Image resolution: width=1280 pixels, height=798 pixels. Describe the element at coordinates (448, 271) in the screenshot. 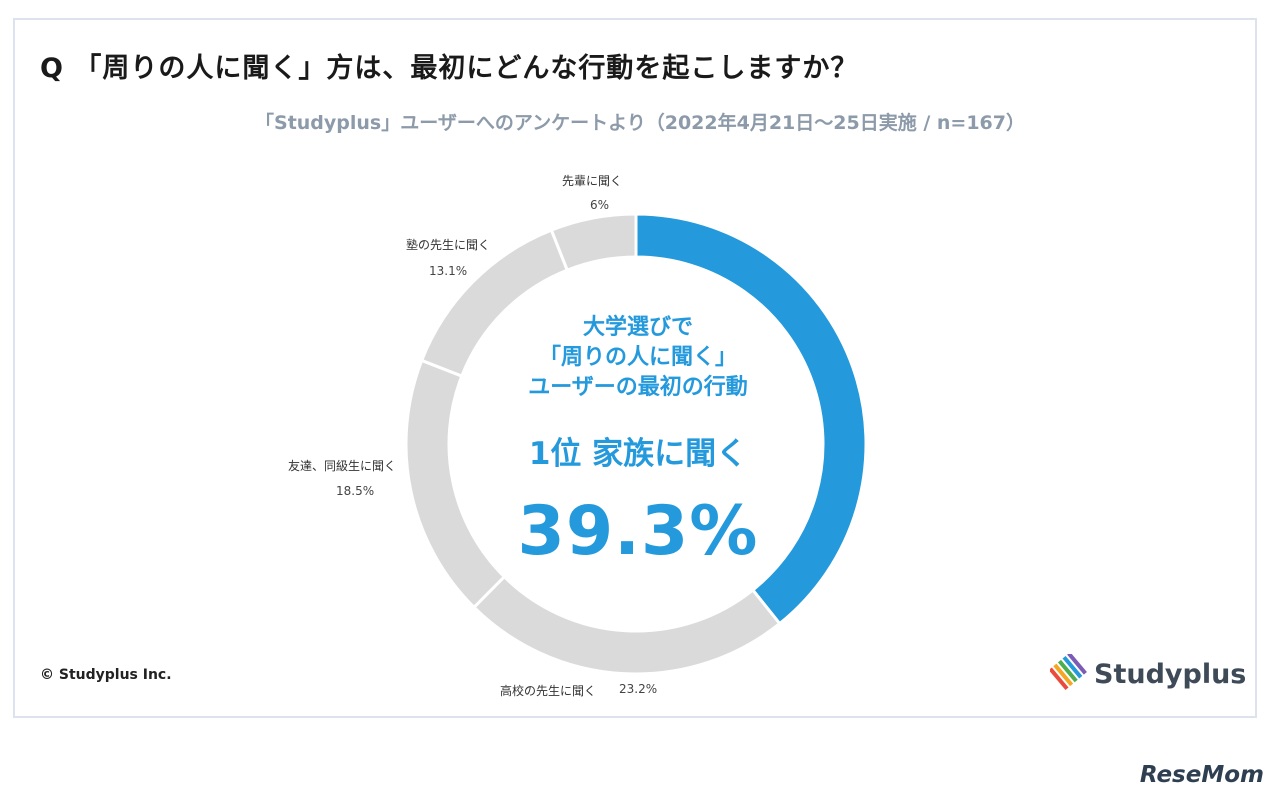

I see `slice-value-cram-teacher: 13.1%` at that location.